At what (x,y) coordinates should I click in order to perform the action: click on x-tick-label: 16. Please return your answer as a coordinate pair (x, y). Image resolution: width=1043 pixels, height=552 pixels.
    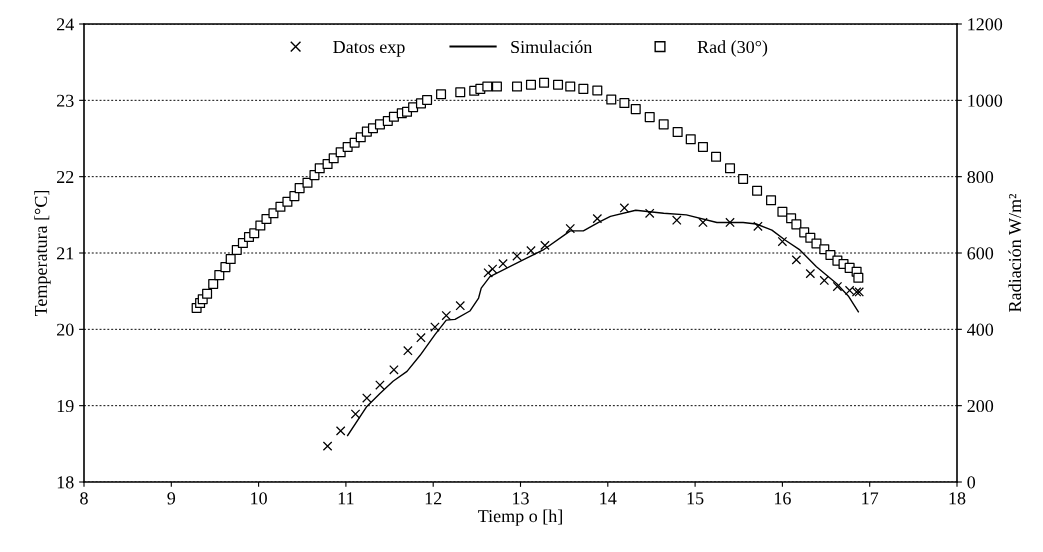
    Looking at the image, I should click on (782, 498).